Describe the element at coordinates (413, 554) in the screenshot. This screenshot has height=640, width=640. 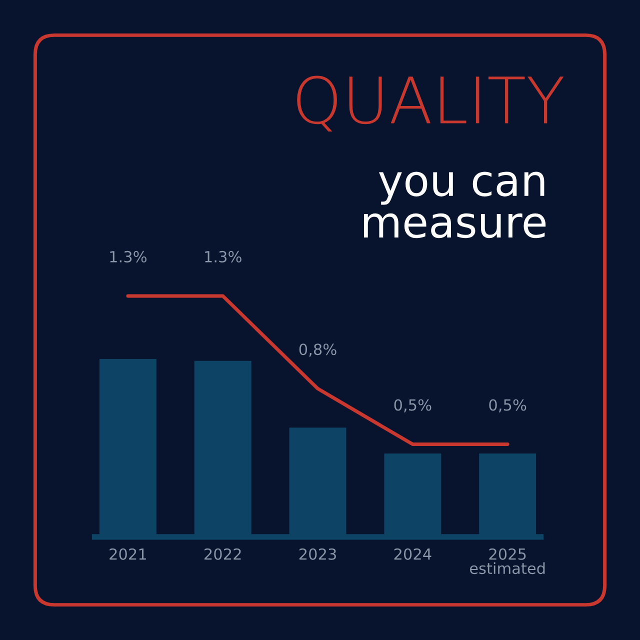
I see `x-tick-label: 2024` at that location.